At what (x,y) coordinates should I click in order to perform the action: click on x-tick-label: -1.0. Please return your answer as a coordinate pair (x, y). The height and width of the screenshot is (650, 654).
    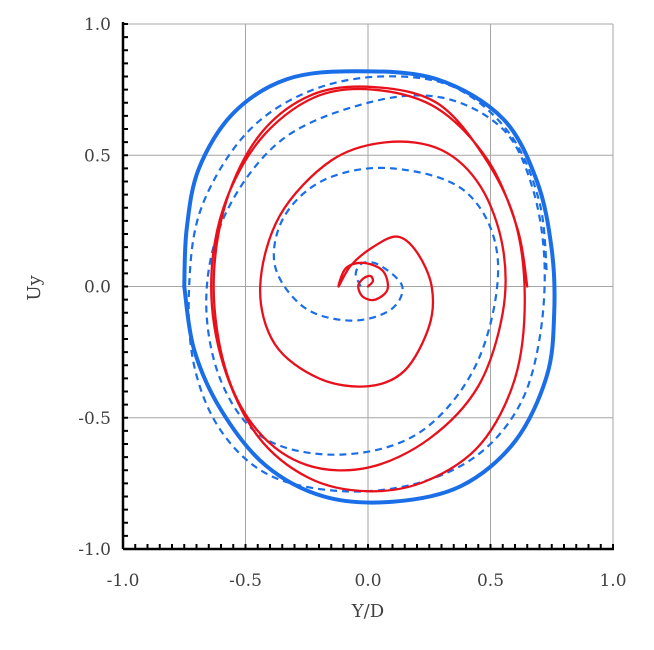
    Looking at the image, I should click on (123, 581).